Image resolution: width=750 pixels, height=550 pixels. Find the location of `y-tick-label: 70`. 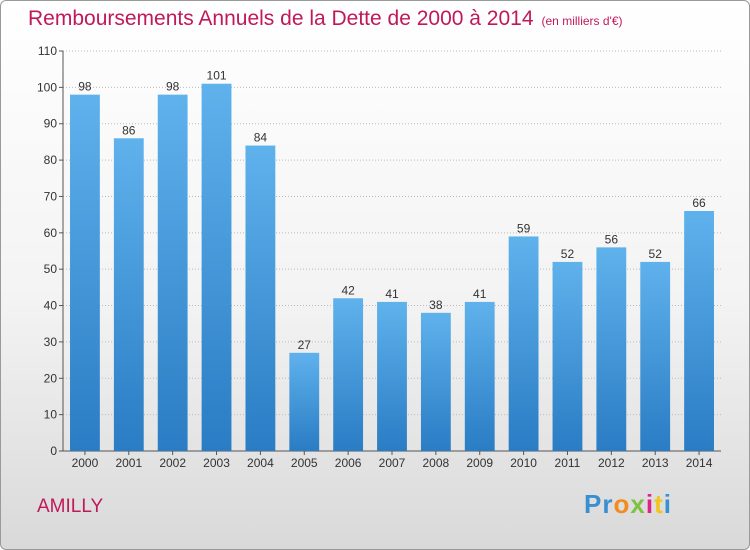

y-tick-label: 70 is located at coordinates (51, 196).